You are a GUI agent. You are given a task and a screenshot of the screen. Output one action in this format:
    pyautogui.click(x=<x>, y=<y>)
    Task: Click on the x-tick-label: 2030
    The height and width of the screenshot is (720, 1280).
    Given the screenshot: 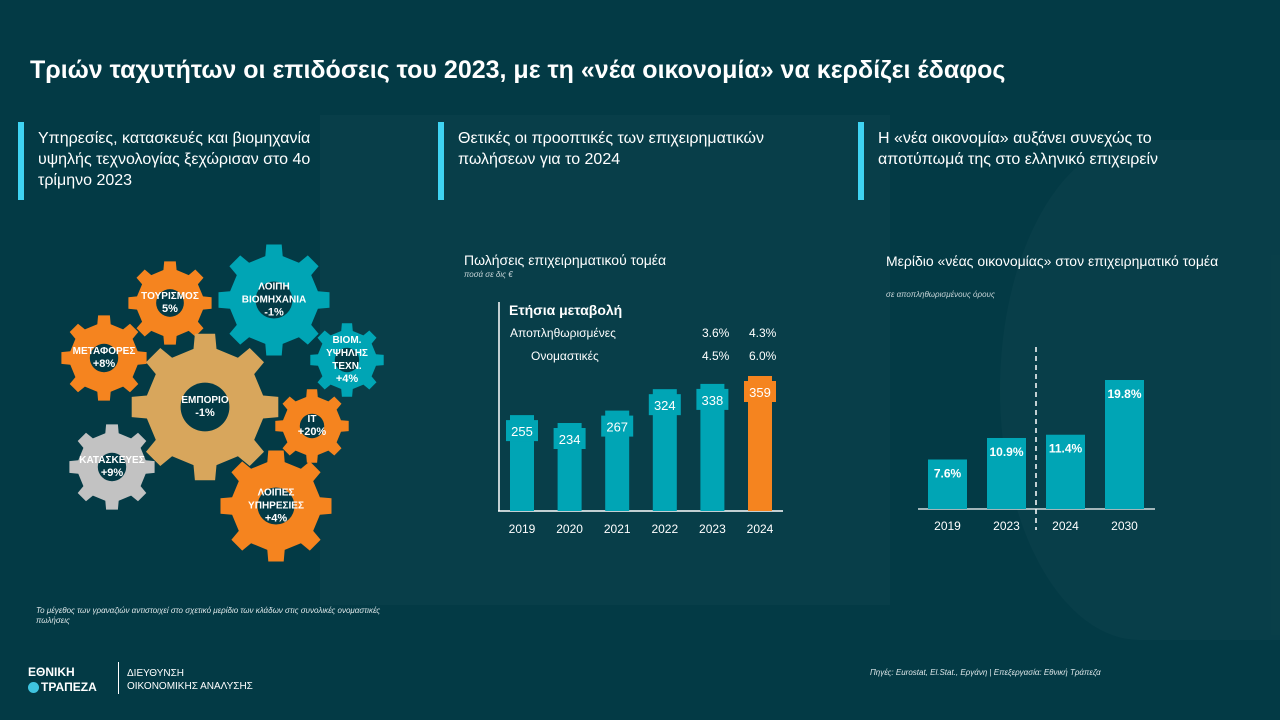 What is the action you would take?
    pyautogui.click(x=1124, y=526)
    